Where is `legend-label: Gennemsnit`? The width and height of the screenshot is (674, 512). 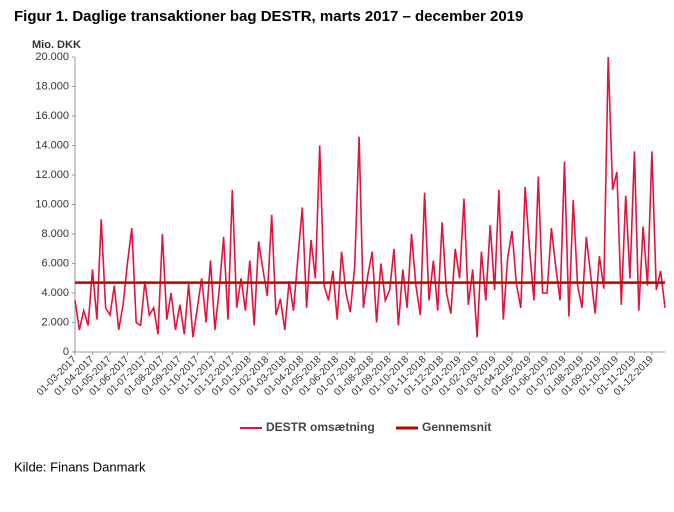 legend-label: Gennemsnit is located at coordinates (456, 427).